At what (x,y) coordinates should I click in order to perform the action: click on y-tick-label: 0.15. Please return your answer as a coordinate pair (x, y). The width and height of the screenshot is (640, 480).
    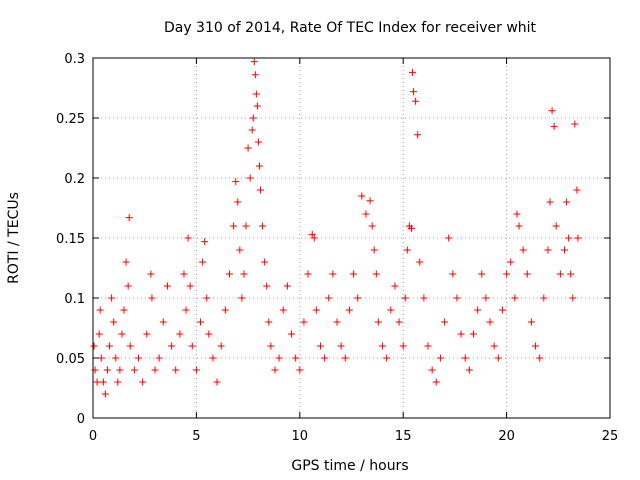
    Looking at the image, I should click on (70, 239).